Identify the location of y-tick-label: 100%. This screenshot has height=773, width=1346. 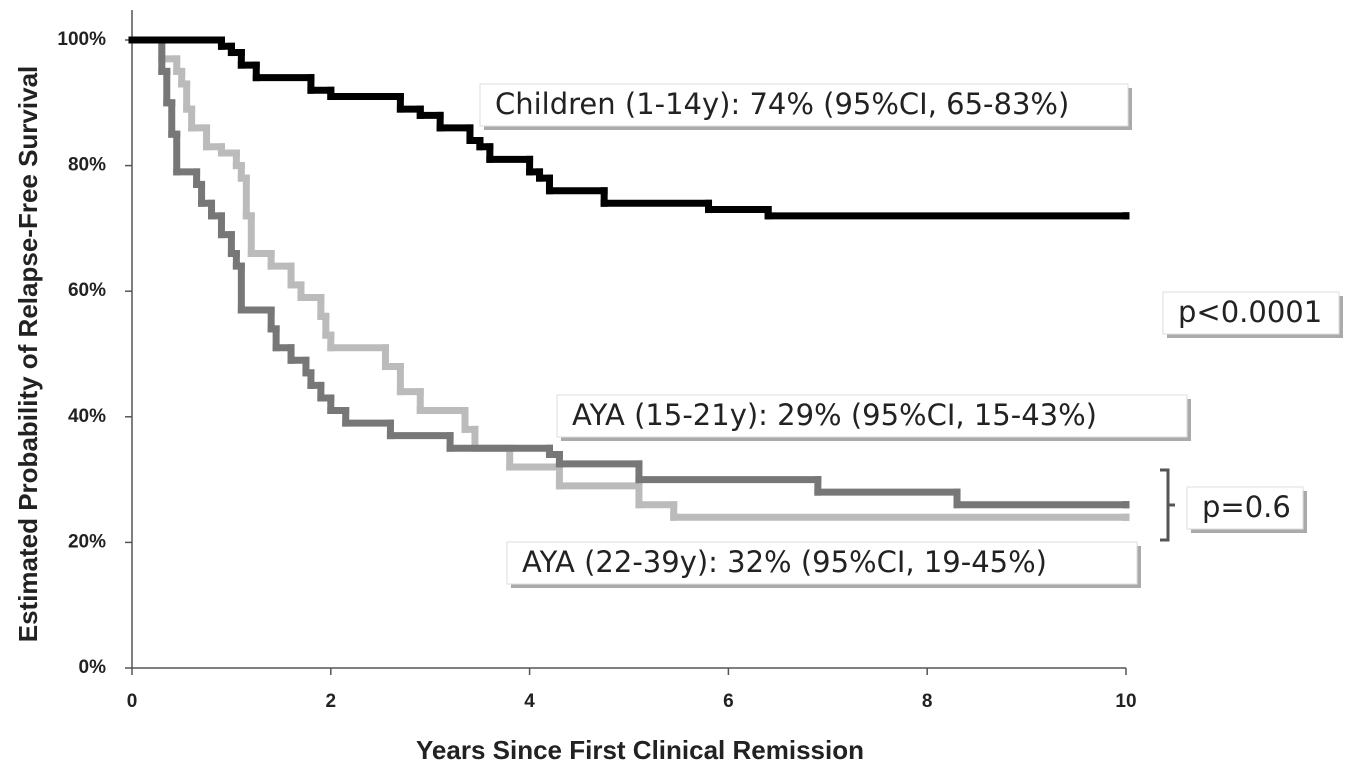
(81, 39).